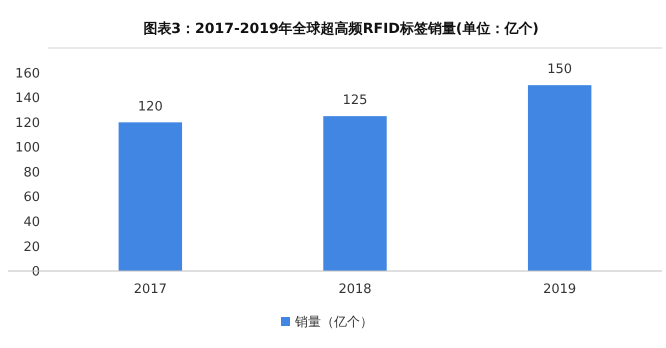 This screenshot has width=666, height=348. What do you see at coordinates (31, 247) in the screenshot?
I see `y-tick-label: 20` at bounding box center [31, 247].